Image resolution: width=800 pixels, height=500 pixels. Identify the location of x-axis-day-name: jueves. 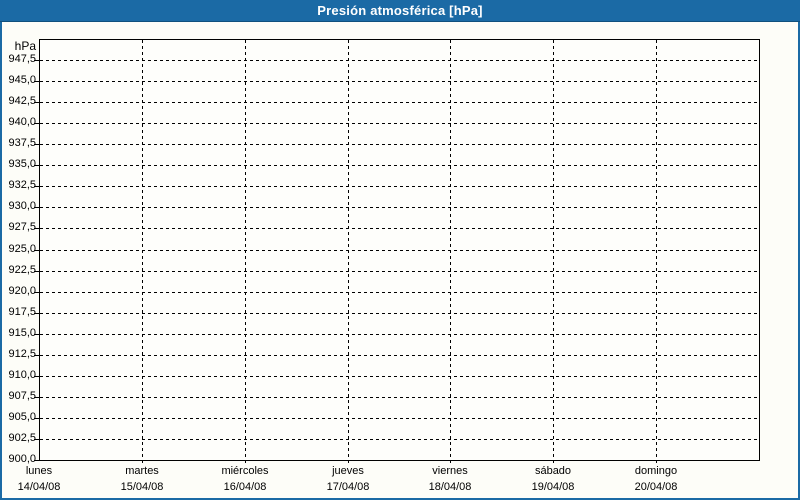
(348, 471).